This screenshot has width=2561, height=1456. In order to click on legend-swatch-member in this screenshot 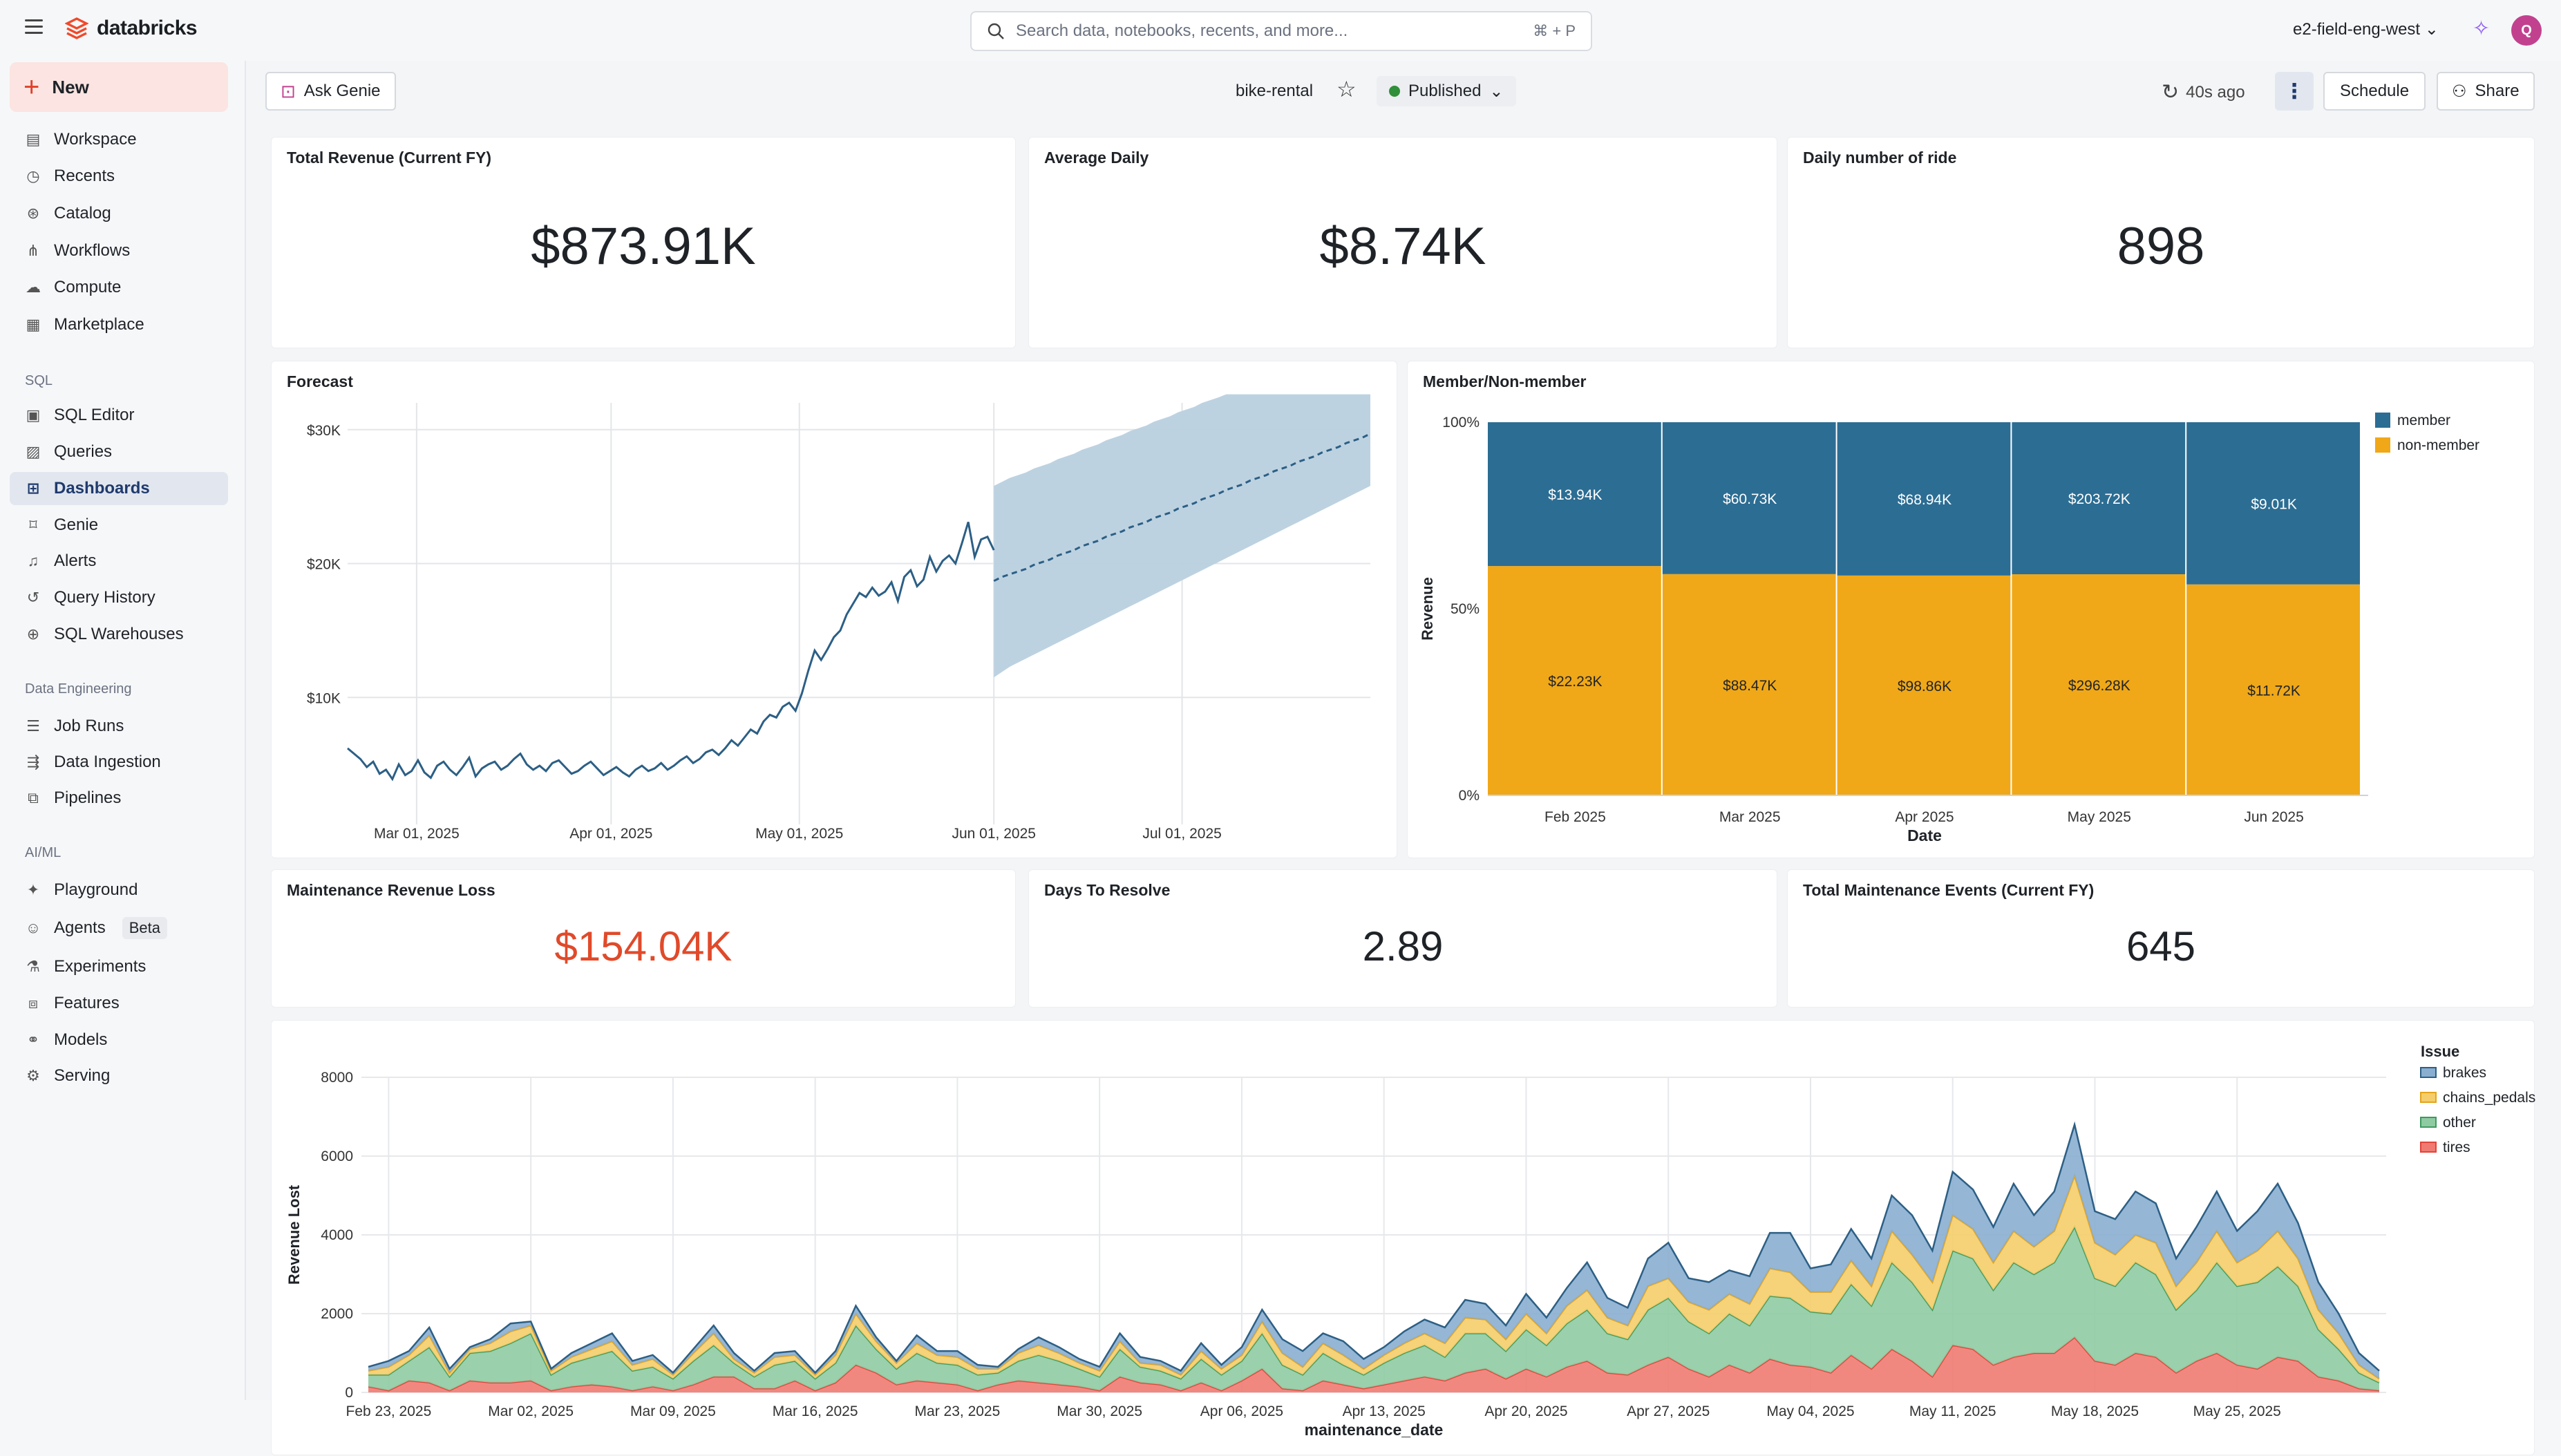, I will do `click(2382, 420)`.